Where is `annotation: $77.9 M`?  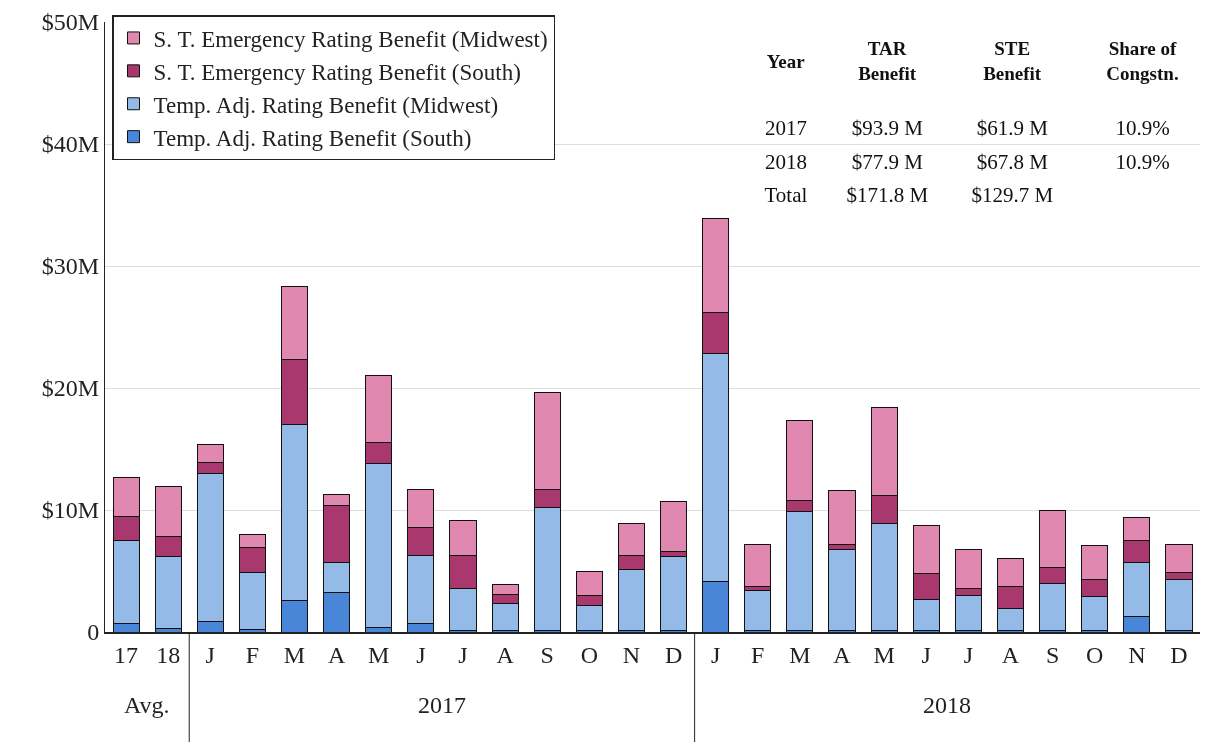
annotation: $77.9 M is located at coordinates (887, 161).